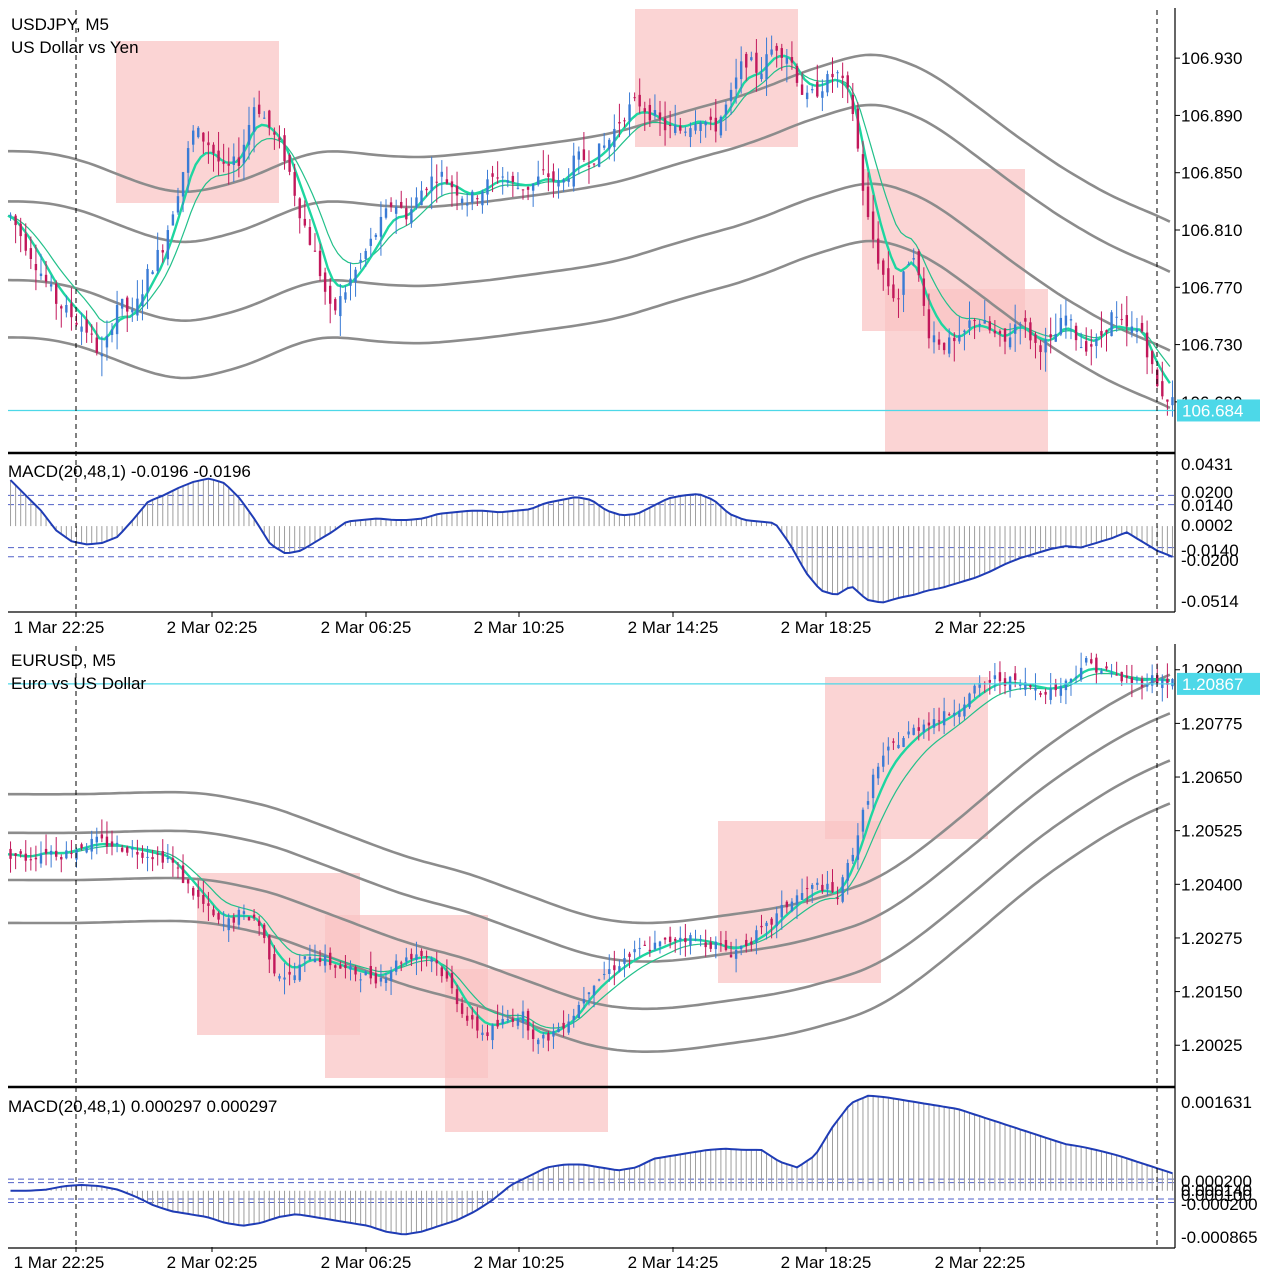 The width and height of the screenshot is (1280, 1280). What do you see at coordinates (673, 1262) in the screenshot?
I see `time-axis-label: 2 Mar 14:25` at bounding box center [673, 1262].